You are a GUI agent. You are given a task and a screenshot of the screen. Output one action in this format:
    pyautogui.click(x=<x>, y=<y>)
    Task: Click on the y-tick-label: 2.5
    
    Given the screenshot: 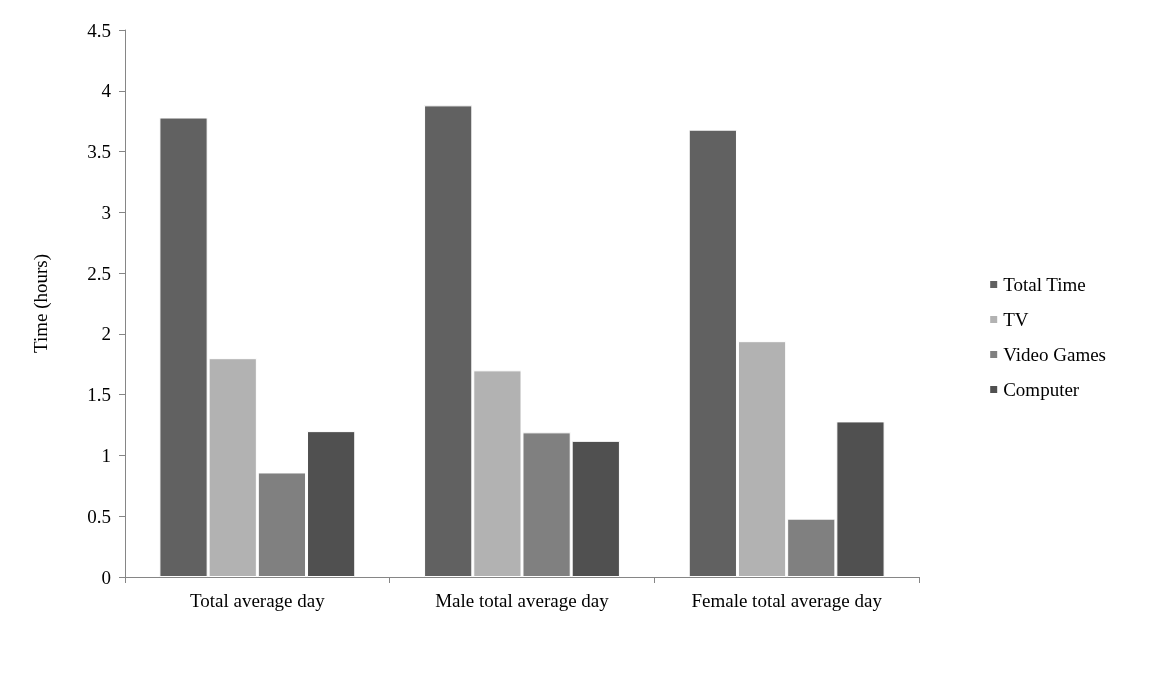 What is the action you would take?
    pyautogui.click(x=99, y=273)
    